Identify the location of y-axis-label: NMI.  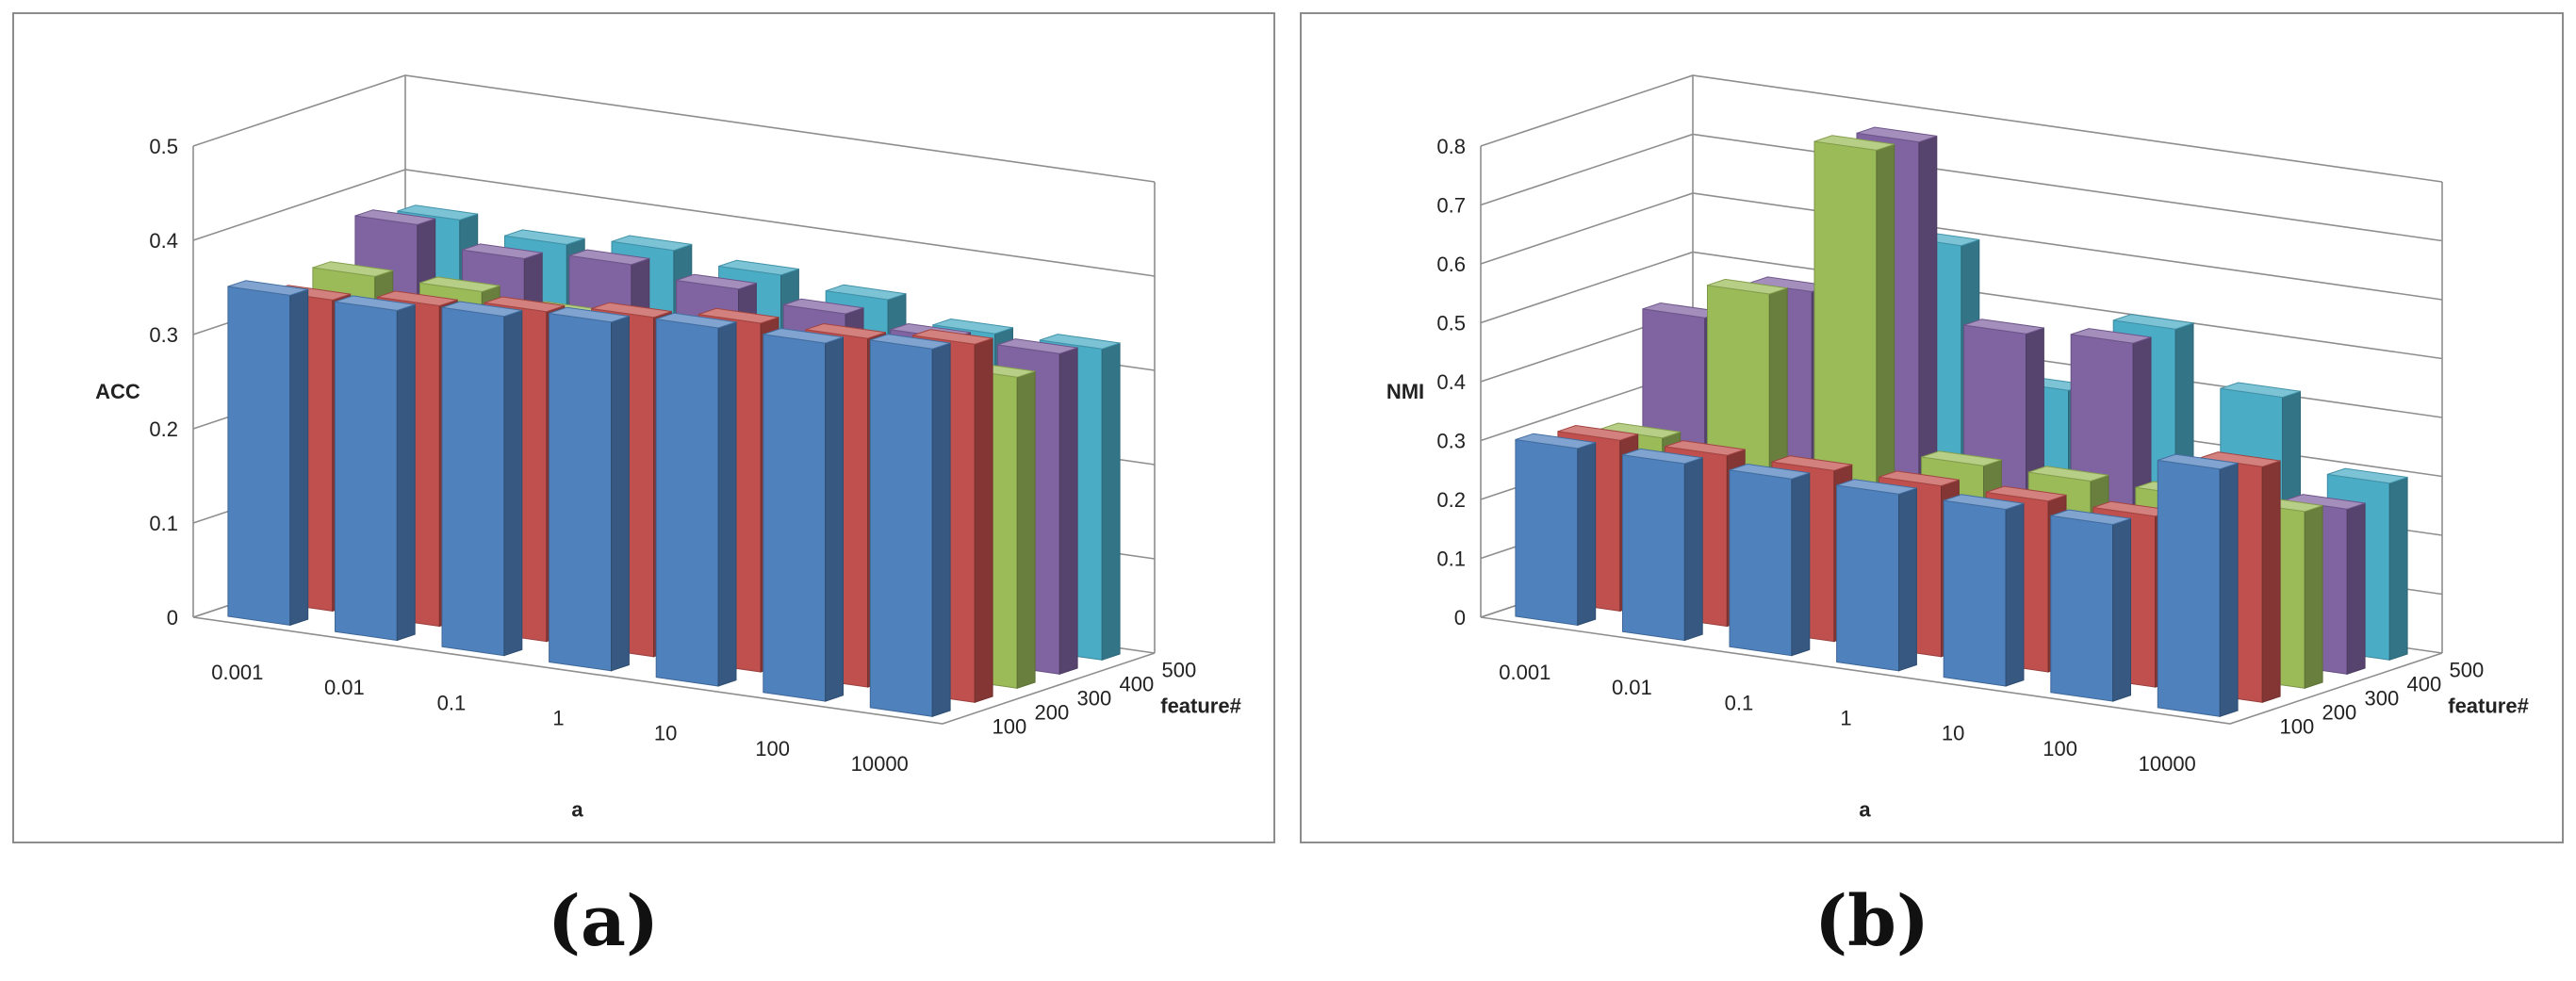
(1405, 391).